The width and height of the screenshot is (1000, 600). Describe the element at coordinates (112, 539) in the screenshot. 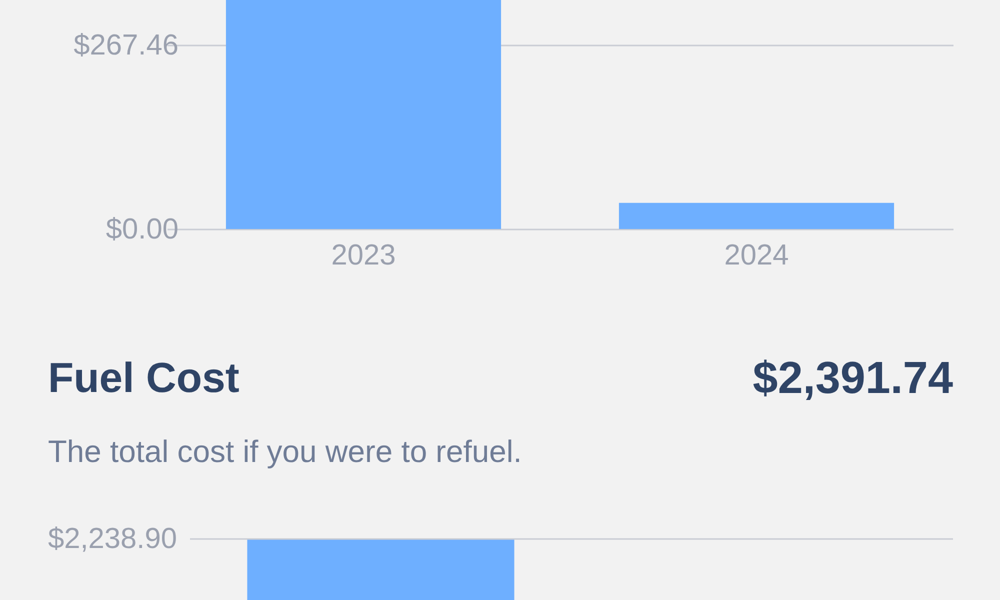

I see `annotation: $2,238.90` at that location.